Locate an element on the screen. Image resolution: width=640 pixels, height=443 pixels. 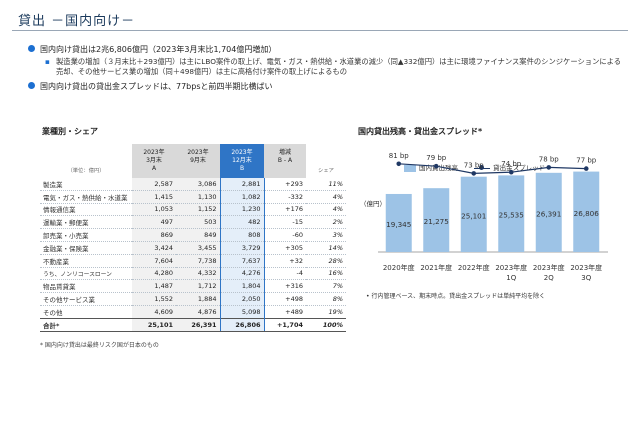
table-row: 不動産業 7,604 7,738 7,637 +32 28% is located at coordinates (193, 261).